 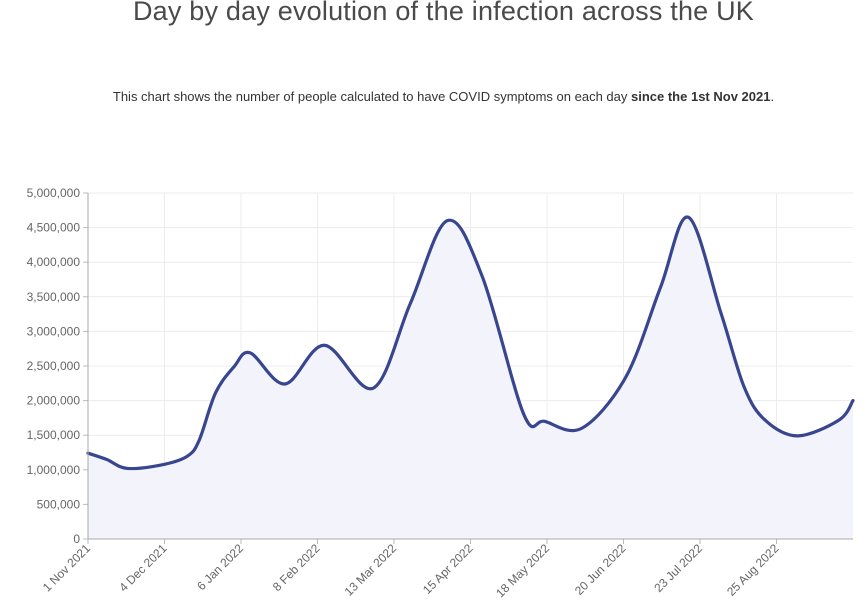 What do you see at coordinates (76, 539) in the screenshot?
I see `y-tick-label: 0` at bounding box center [76, 539].